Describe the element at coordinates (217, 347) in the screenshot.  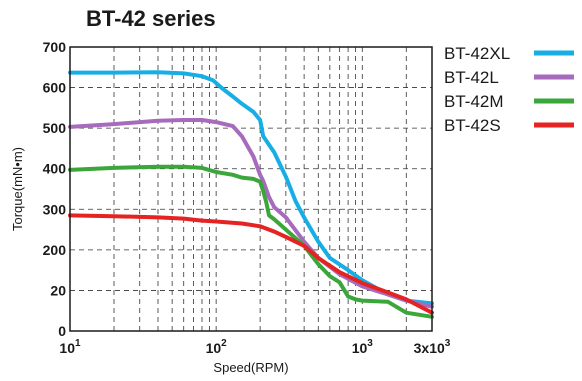
I see `x-tick-label: 10²` at that location.